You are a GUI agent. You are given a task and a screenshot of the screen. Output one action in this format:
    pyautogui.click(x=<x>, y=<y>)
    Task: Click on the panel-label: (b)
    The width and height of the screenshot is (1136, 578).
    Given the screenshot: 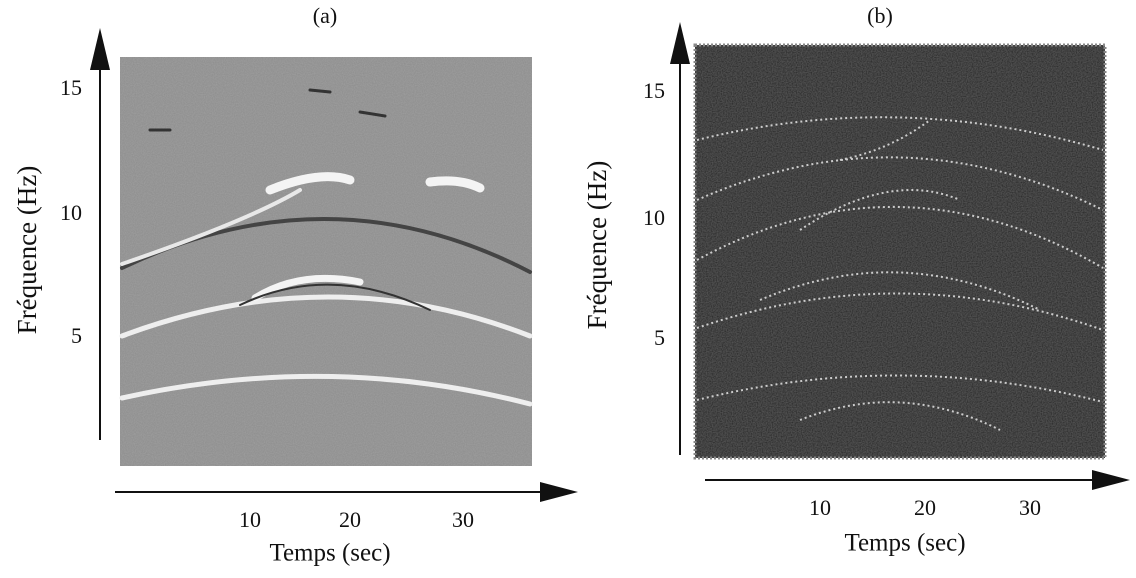 What is the action you would take?
    pyautogui.click(x=880, y=15)
    